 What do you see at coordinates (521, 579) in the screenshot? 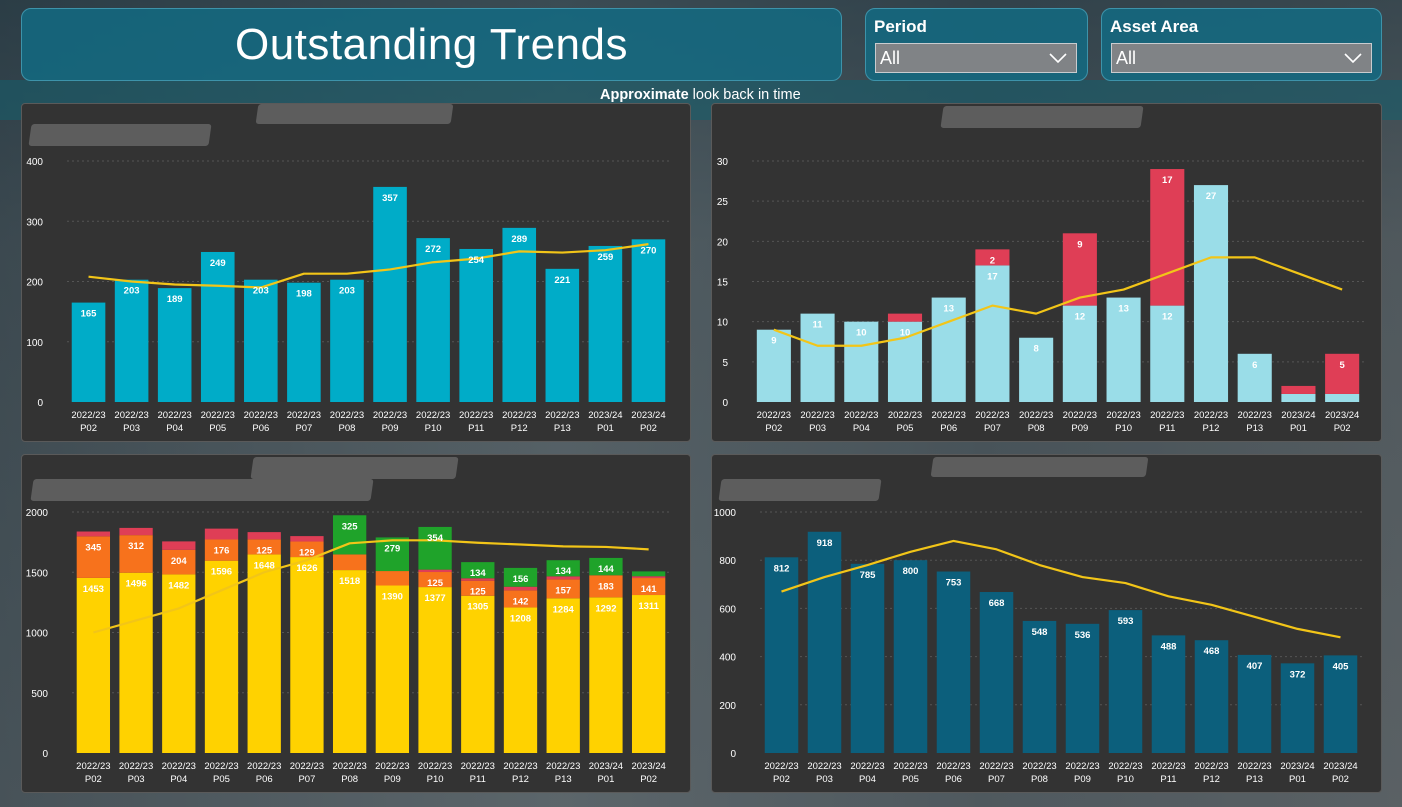
I see `data-label: 156` at bounding box center [521, 579].